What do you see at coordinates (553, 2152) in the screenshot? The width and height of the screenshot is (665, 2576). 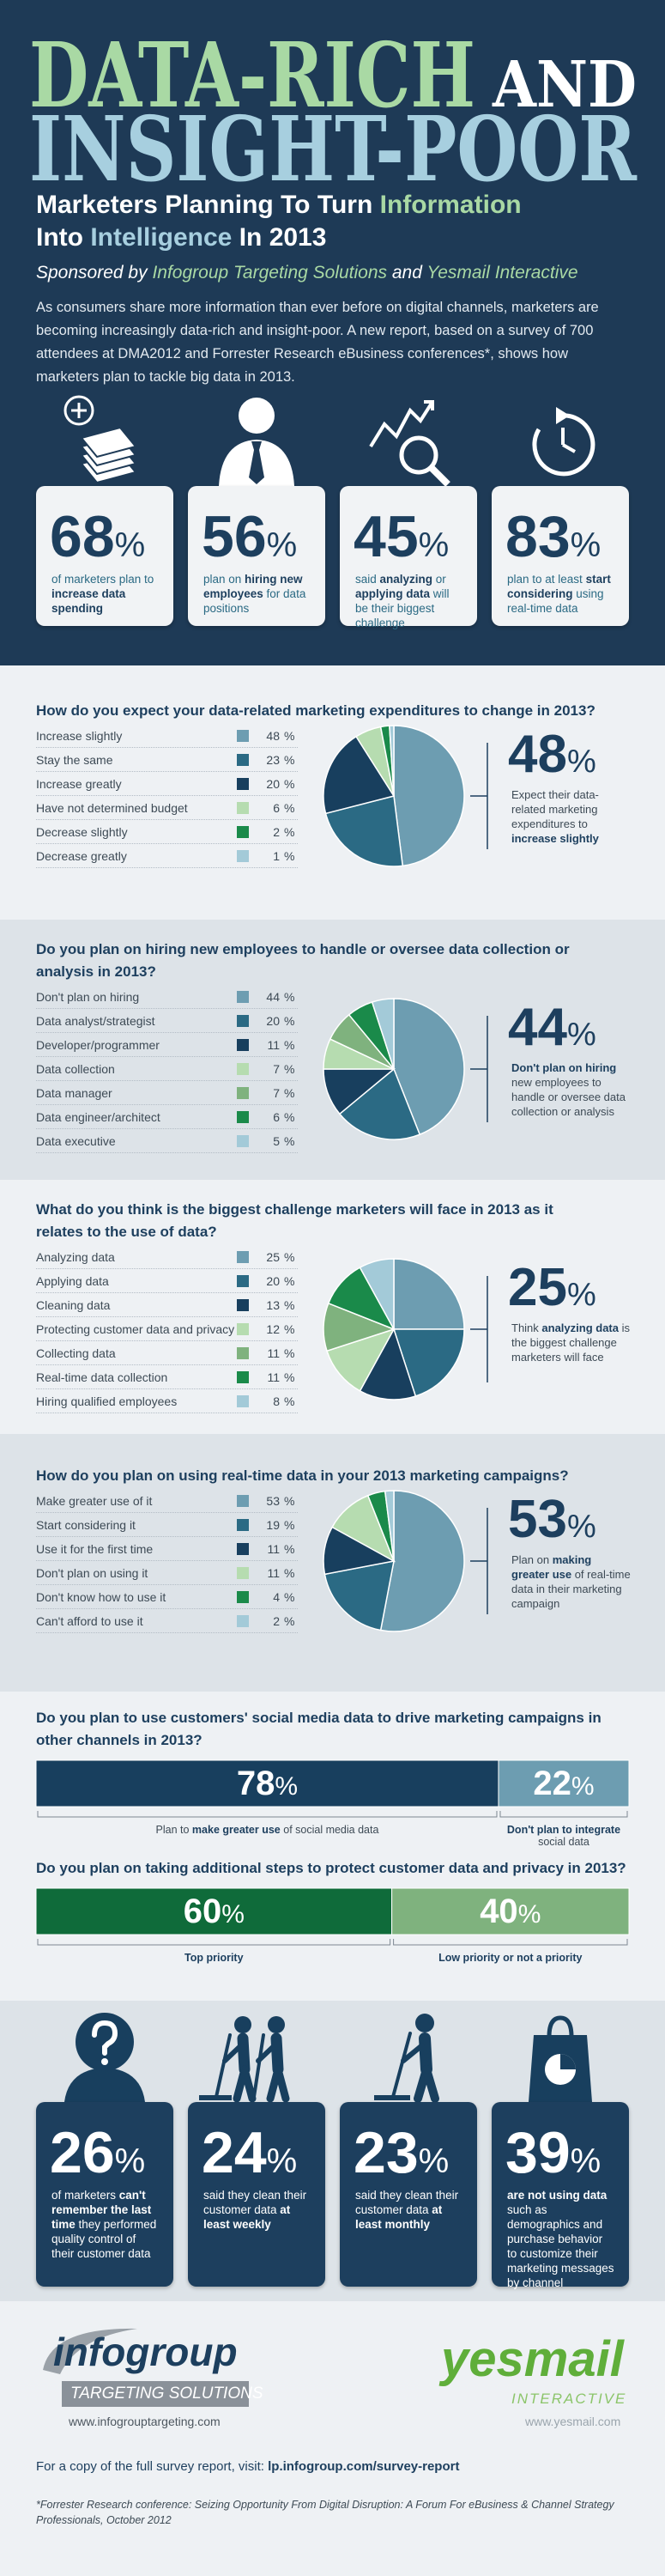 I see `stat-value: 39%` at bounding box center [553, 2152].